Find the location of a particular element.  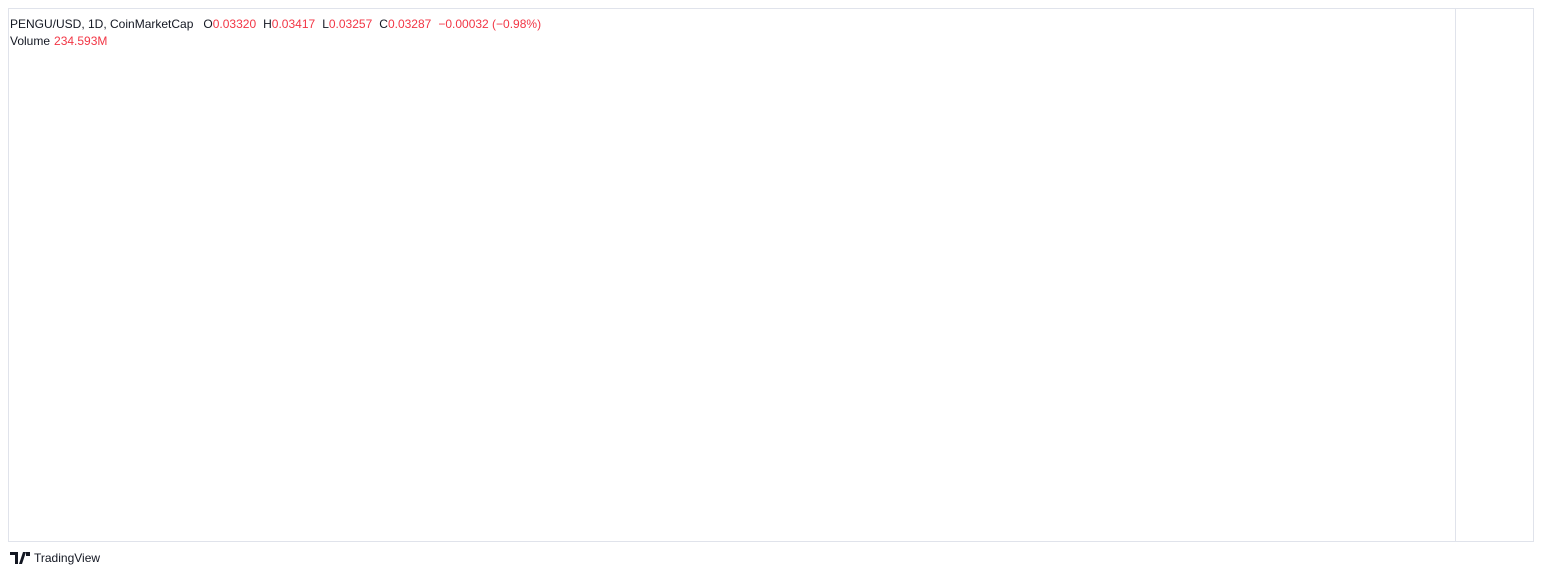

legend-key: O is located at coordinates (208, 24).